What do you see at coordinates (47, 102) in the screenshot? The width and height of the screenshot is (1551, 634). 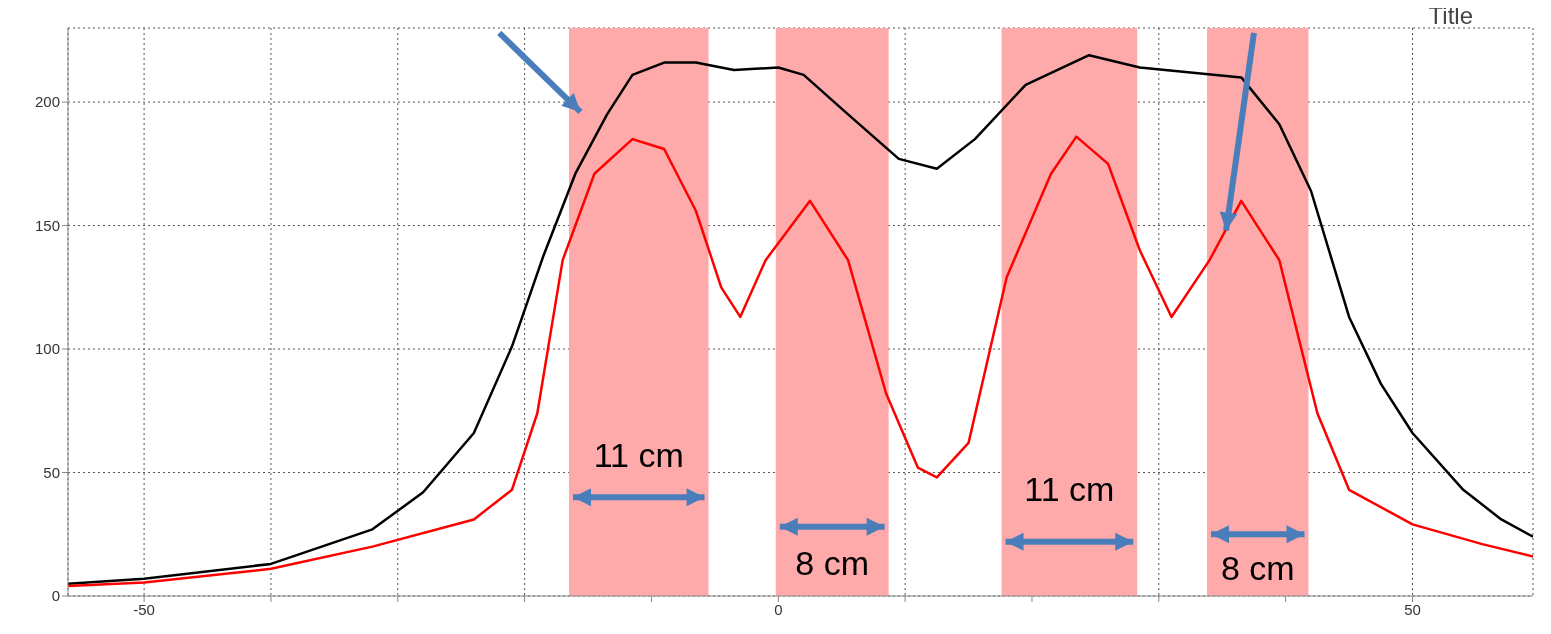 I see `y-tick-label: 200` at bounding box center [47, 102].